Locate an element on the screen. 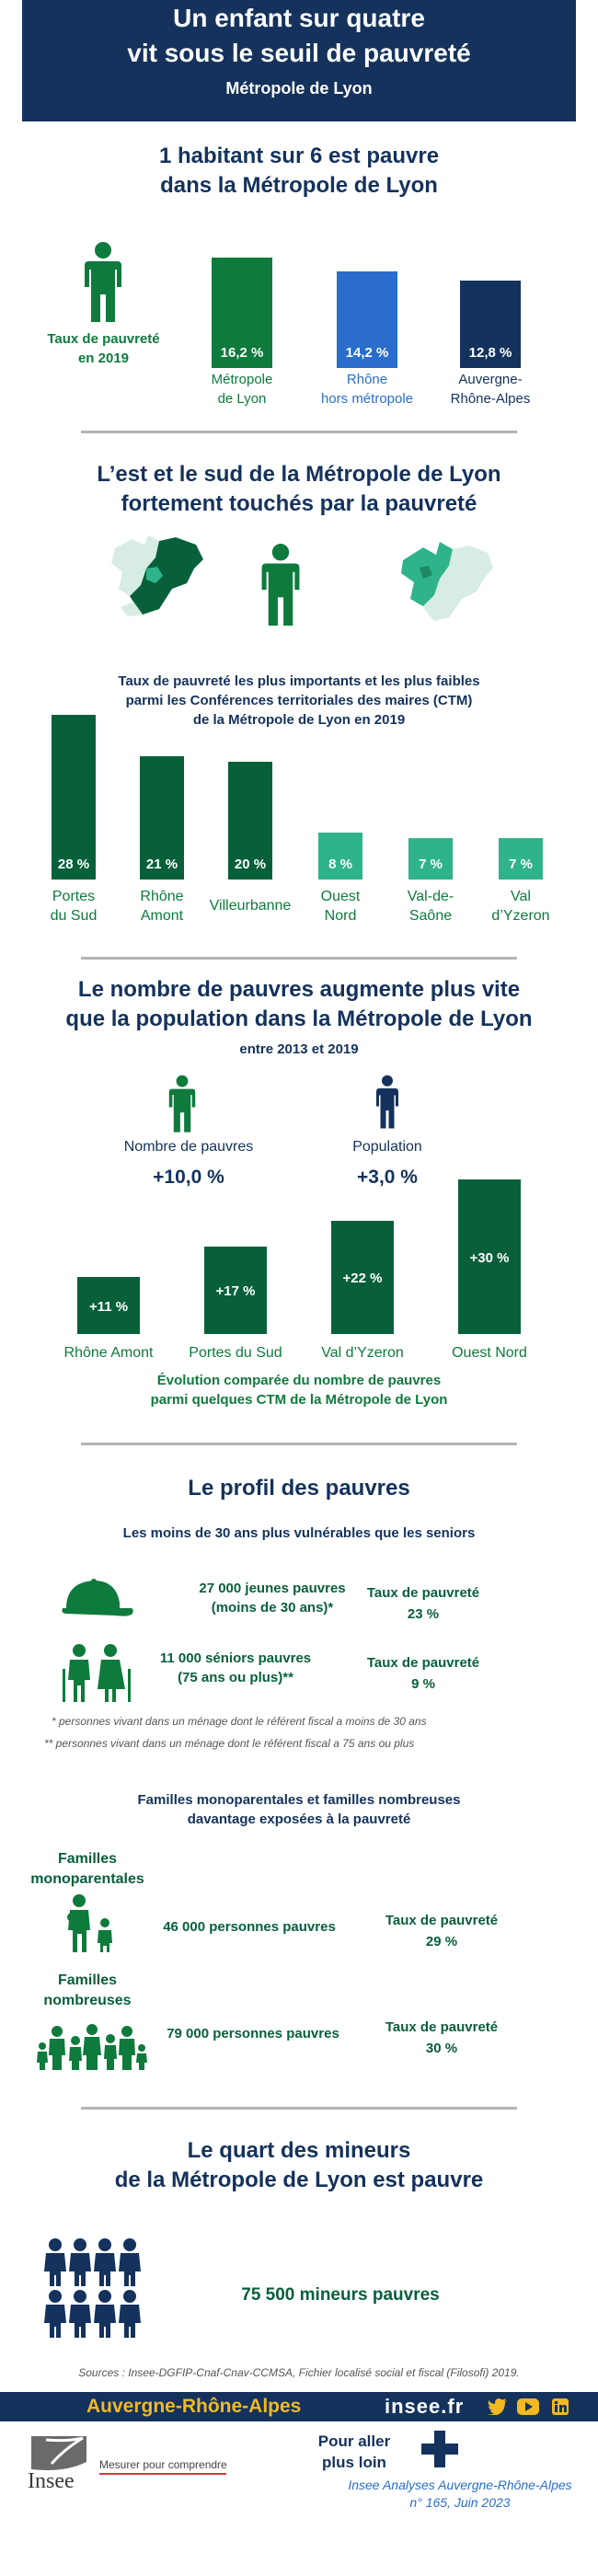 The height and width of the screenshot is (2576, 598). mono-label-line2: monoparentales is located at coordinates (87, 1879).